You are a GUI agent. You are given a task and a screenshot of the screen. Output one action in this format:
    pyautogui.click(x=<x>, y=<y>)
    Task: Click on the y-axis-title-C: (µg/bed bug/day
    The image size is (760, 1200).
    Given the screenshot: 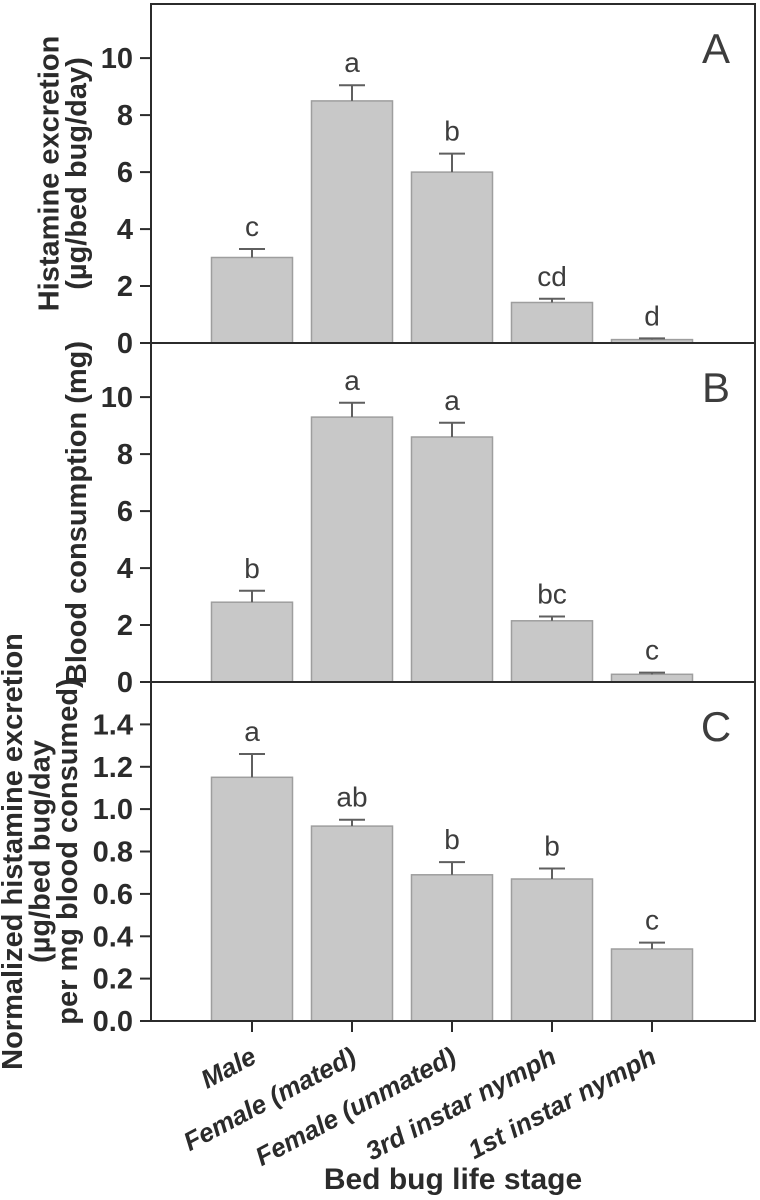 What is the action you would take?
    pyautogui.click(x=41, y=851)
    